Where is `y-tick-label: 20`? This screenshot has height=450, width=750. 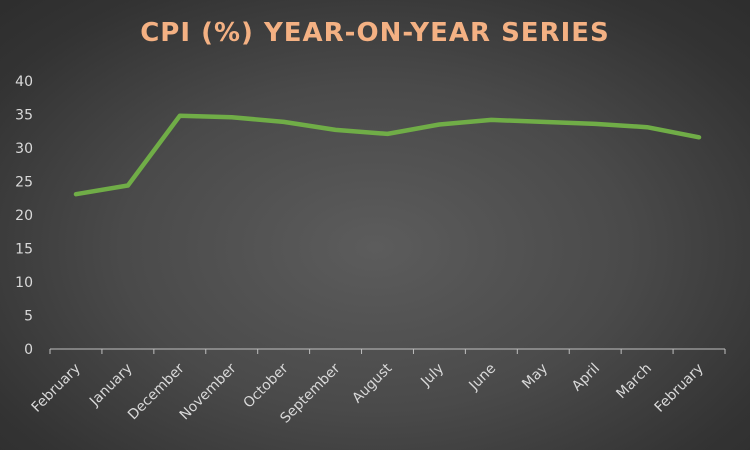 y-tick-label: 20 is located at coordinates (24, 216).